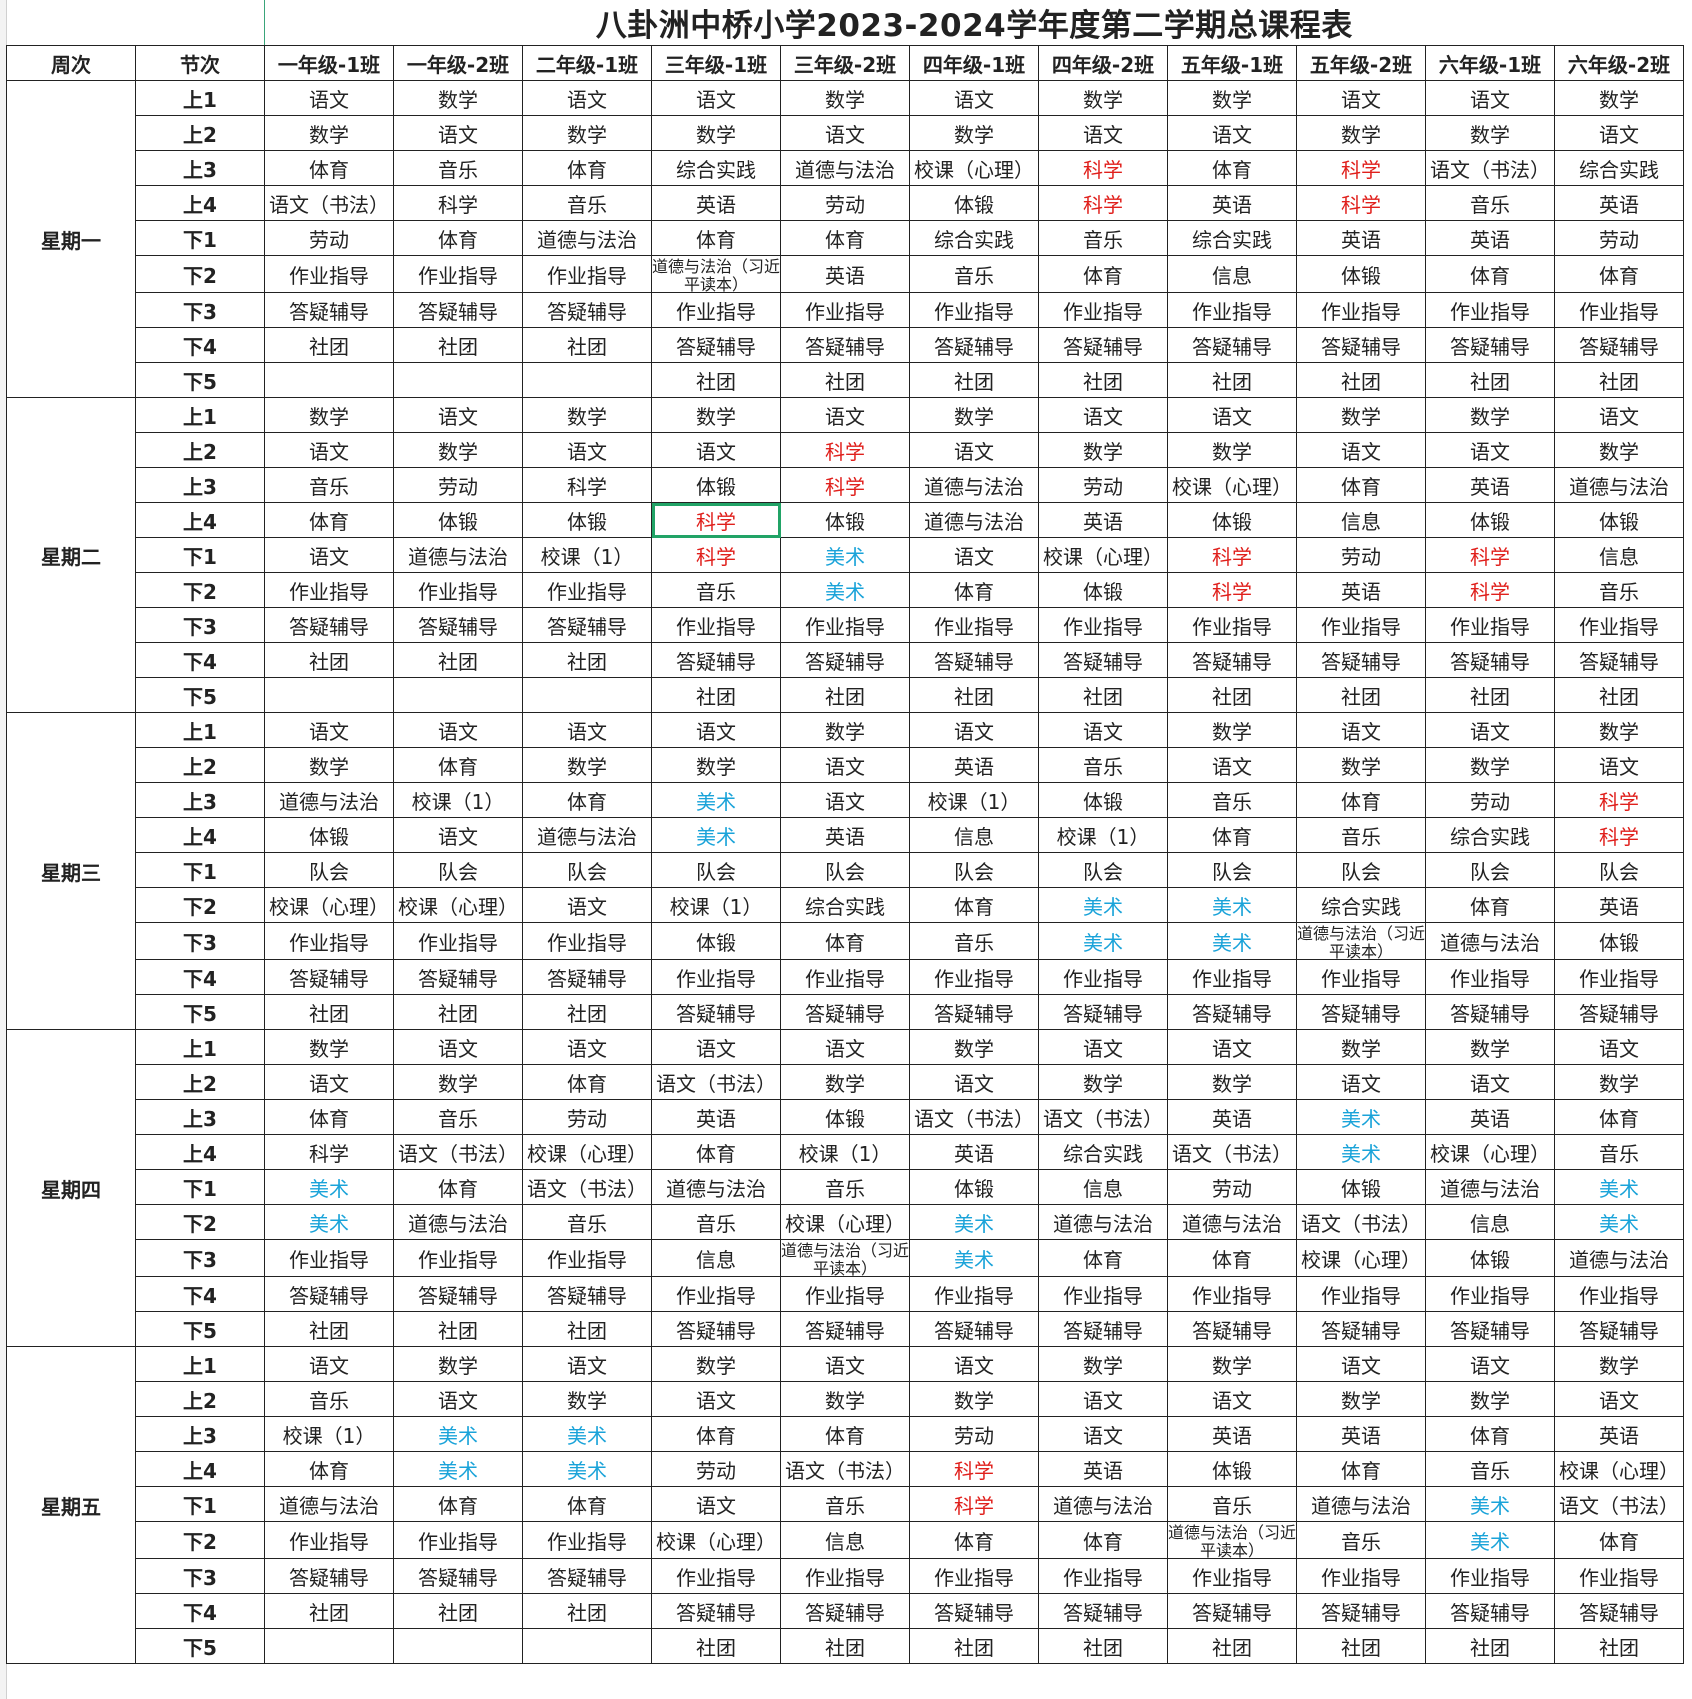 This screenshot has width=1692, height=1699. What do you see at coordinates (329, 695) in the screenshot?
I see `course-cell` at bounding box center [329, 695].